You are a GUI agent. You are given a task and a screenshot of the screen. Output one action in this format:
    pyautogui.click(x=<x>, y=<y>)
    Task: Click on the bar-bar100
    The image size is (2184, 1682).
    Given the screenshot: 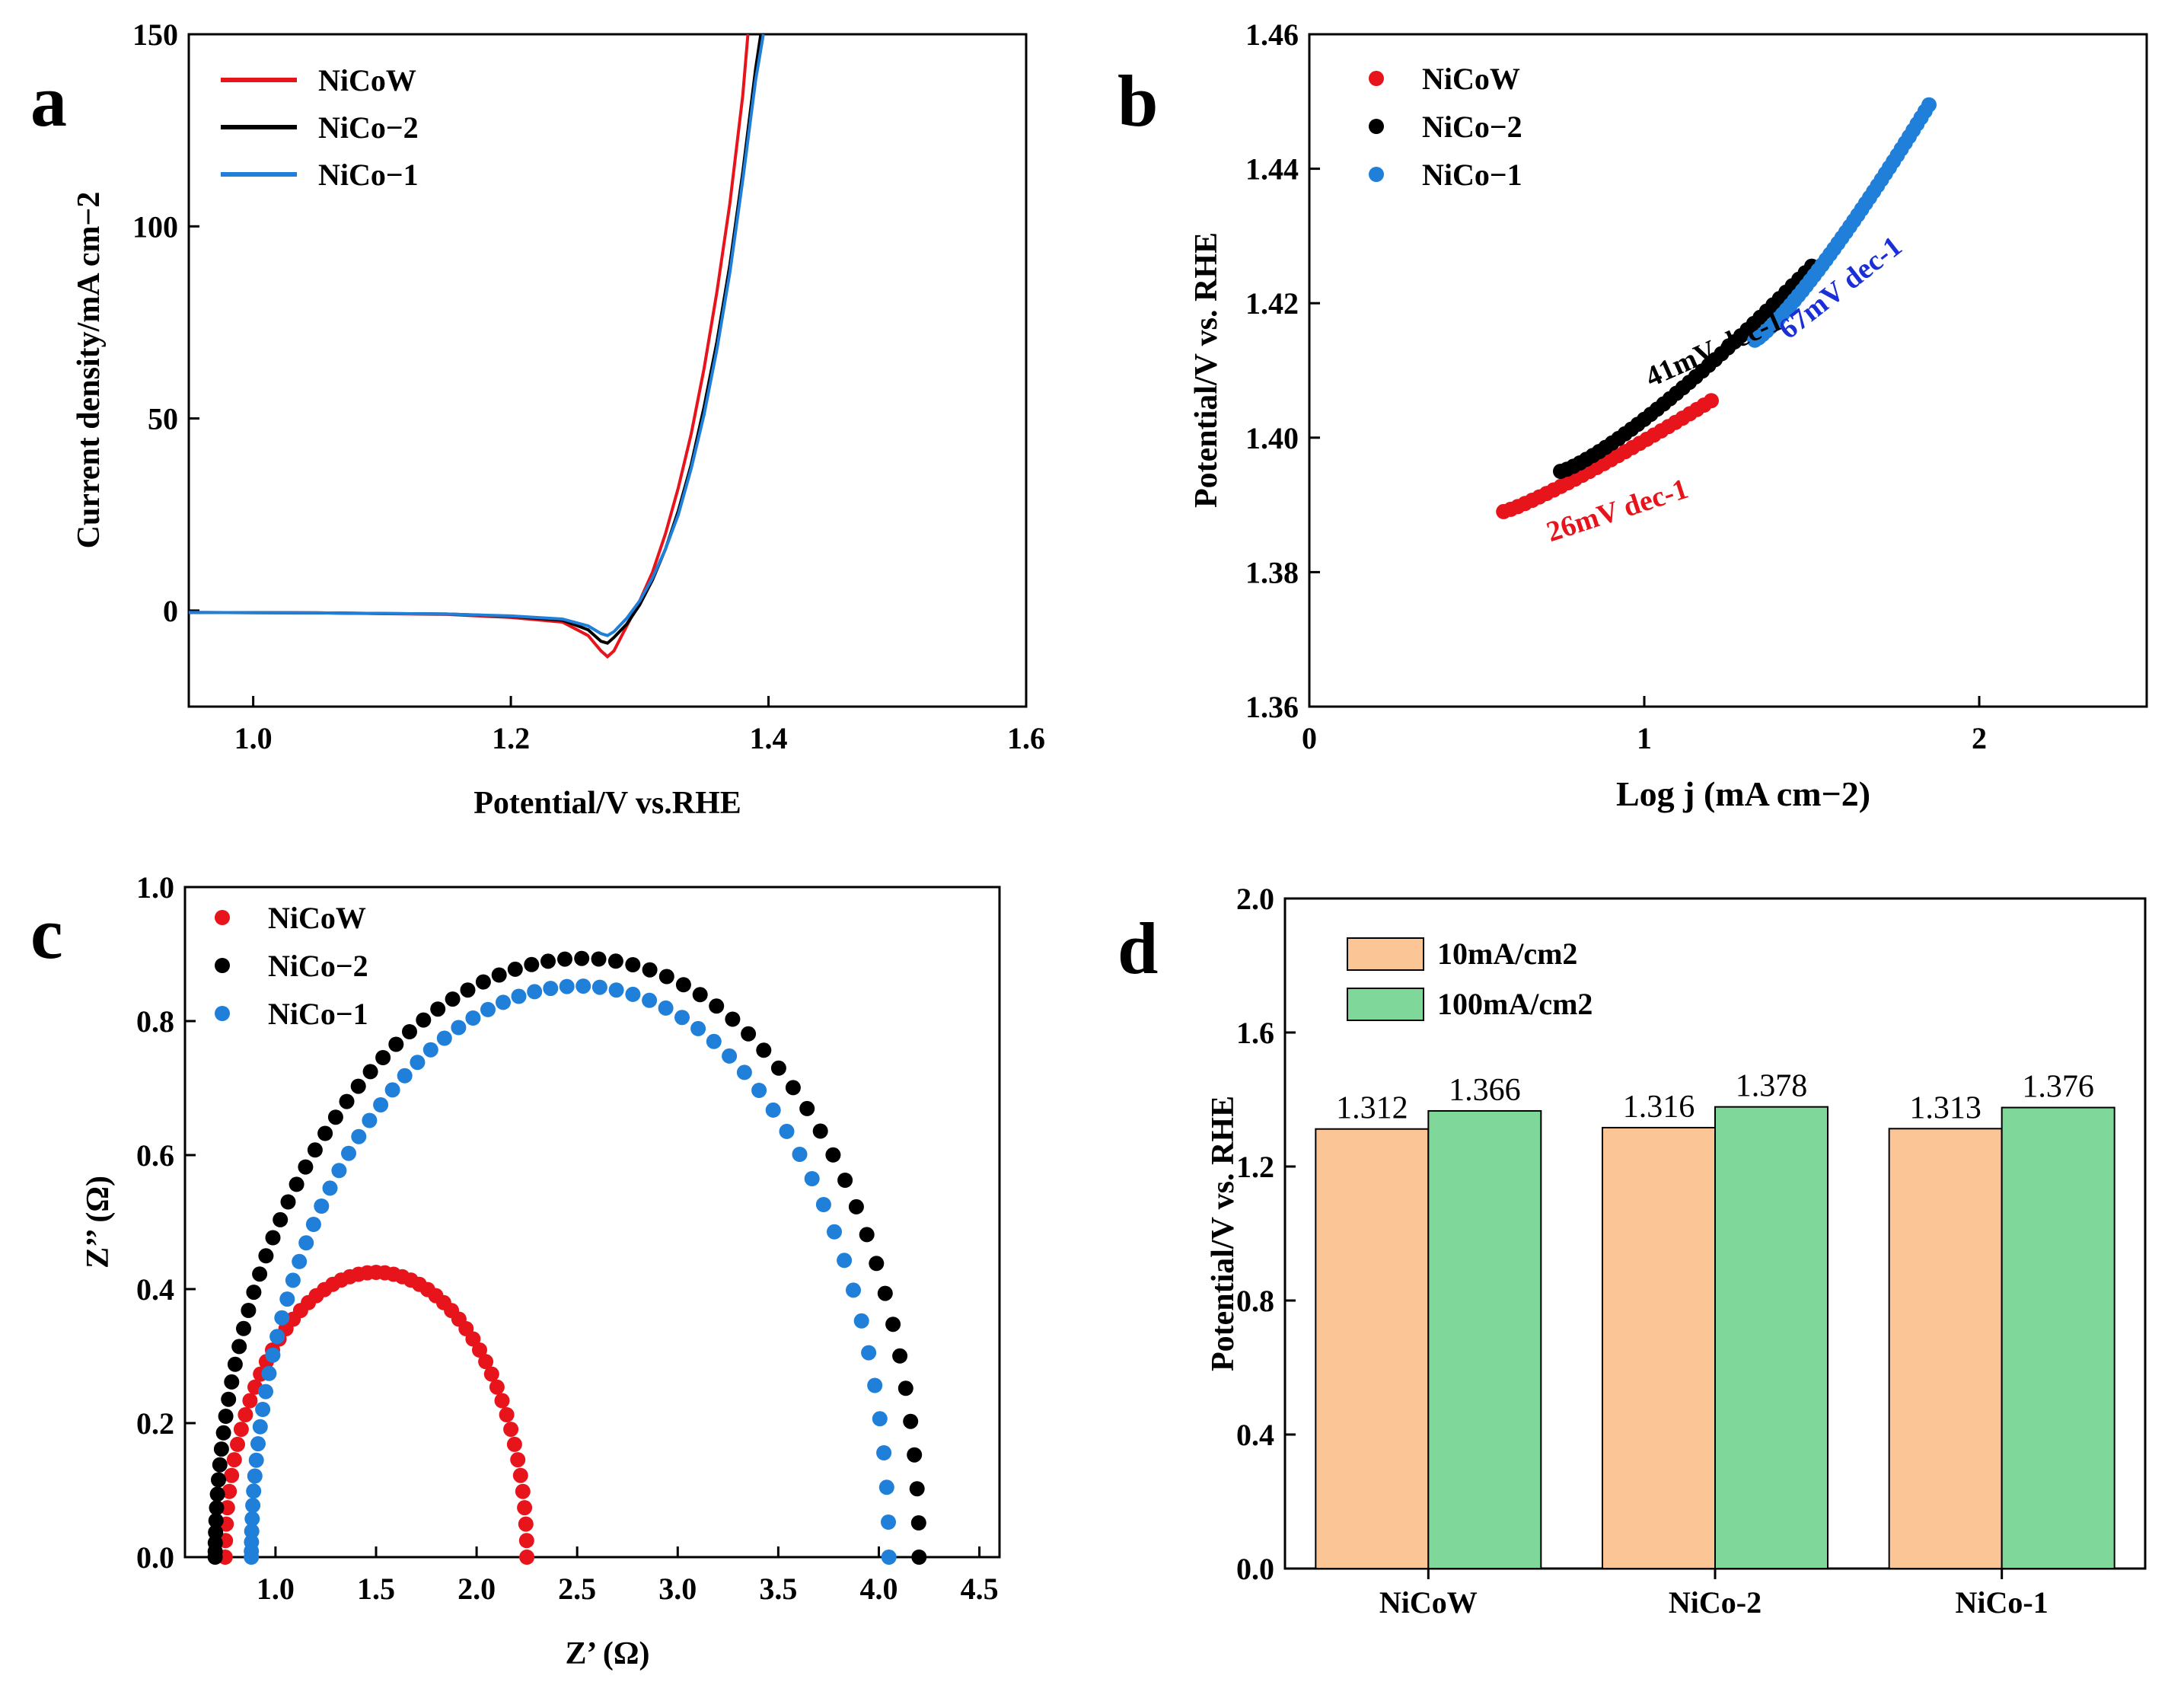 What is the action you would take?
    pyautogui.click(x=1484, y=1339)
    